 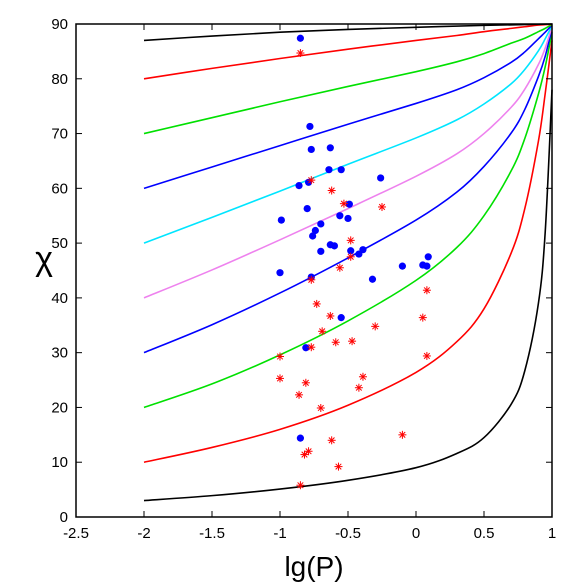 I want to click on y-axis-label: χ, so click(x=44, y=259).